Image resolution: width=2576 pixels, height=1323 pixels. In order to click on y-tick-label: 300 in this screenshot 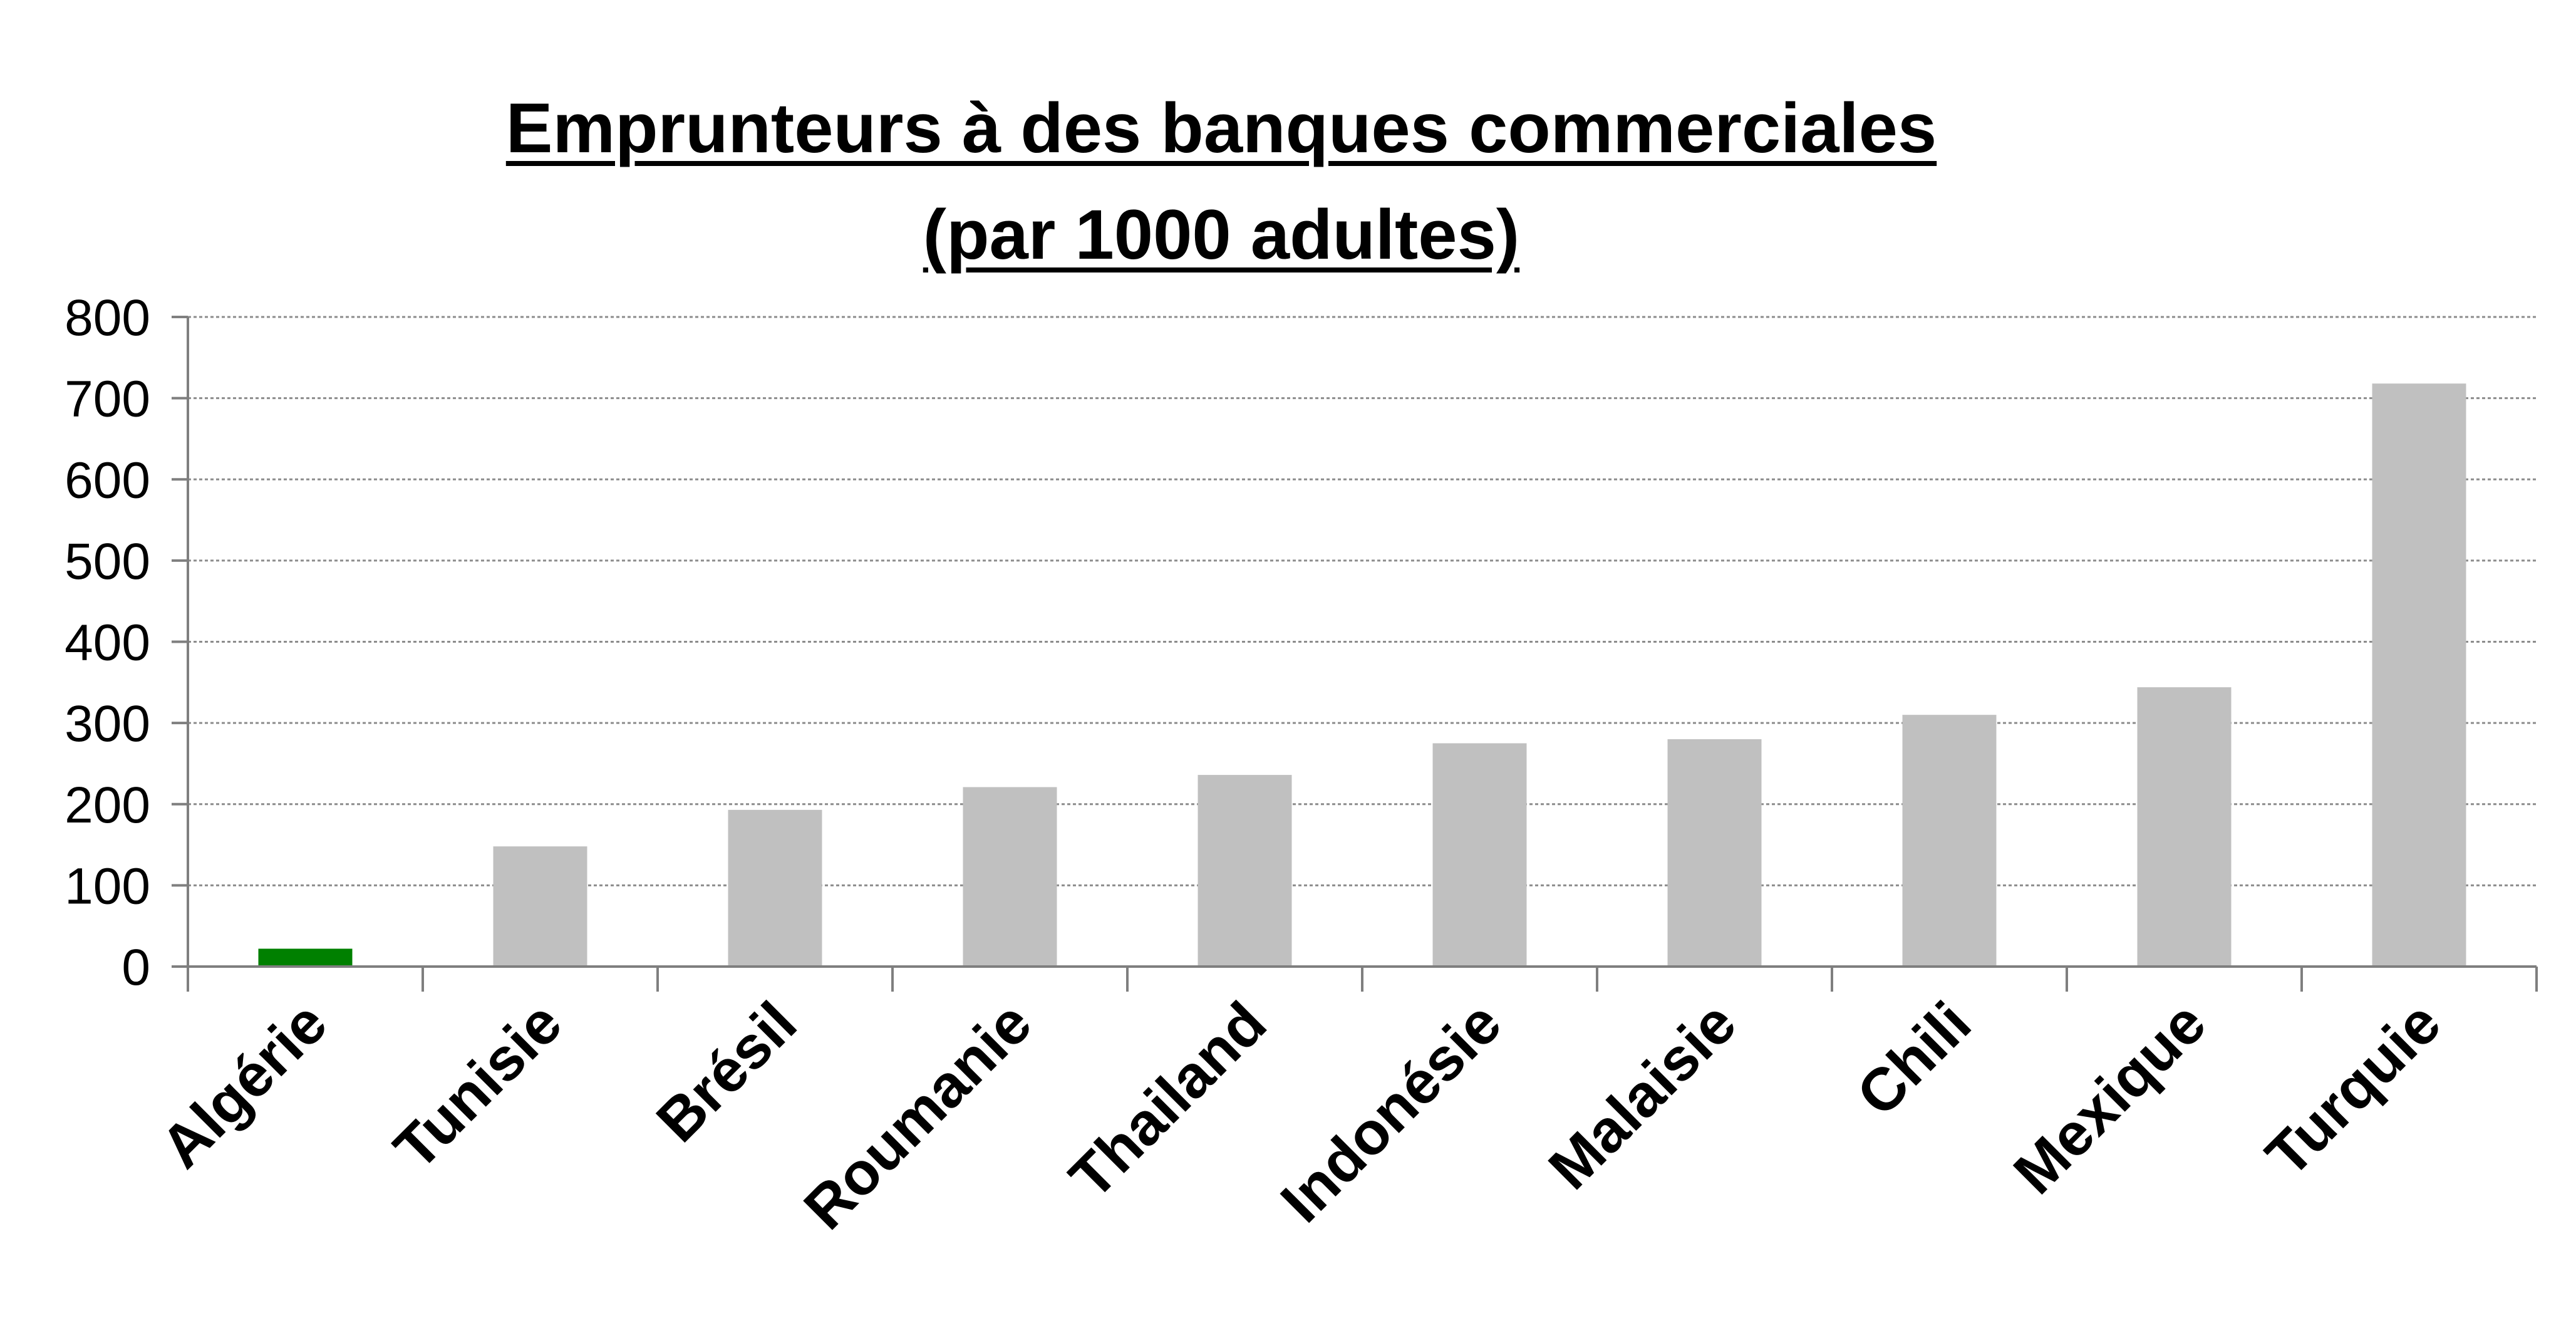, I will do `click(107, 723)`.